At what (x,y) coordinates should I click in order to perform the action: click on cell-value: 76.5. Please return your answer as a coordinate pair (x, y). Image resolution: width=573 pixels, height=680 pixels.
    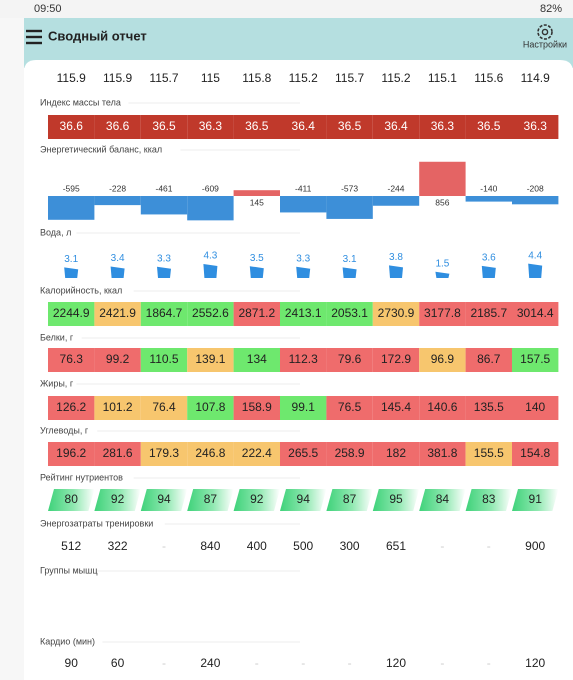
    Looking at the image, I should click on (350, 407).